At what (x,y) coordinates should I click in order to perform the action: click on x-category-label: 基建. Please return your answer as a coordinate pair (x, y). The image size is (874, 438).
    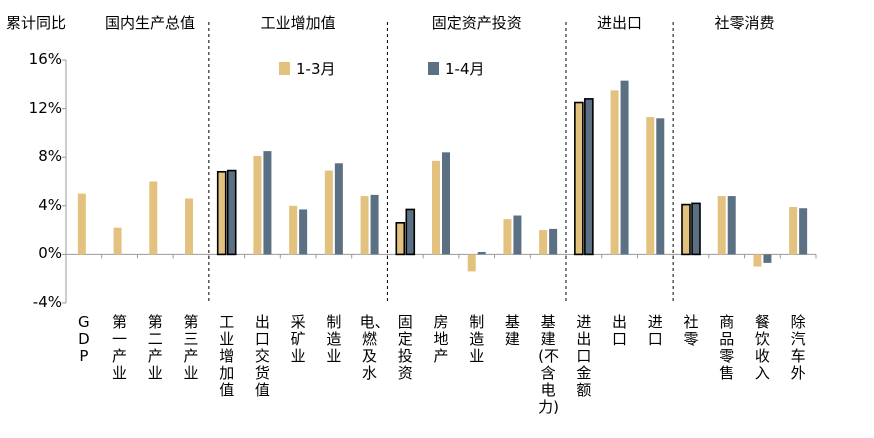
    Looking at the image, I should click on (512, 330).